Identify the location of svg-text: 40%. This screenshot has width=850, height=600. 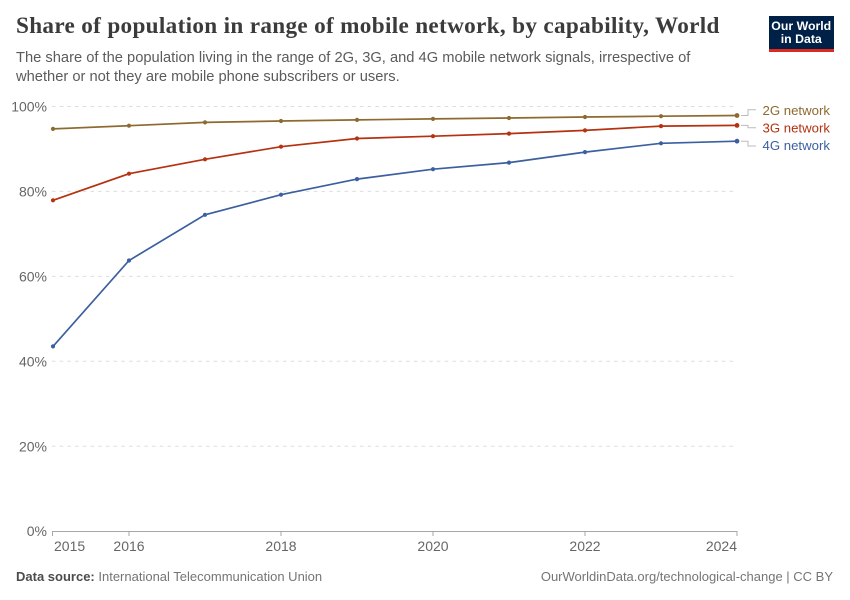
(33, 361).